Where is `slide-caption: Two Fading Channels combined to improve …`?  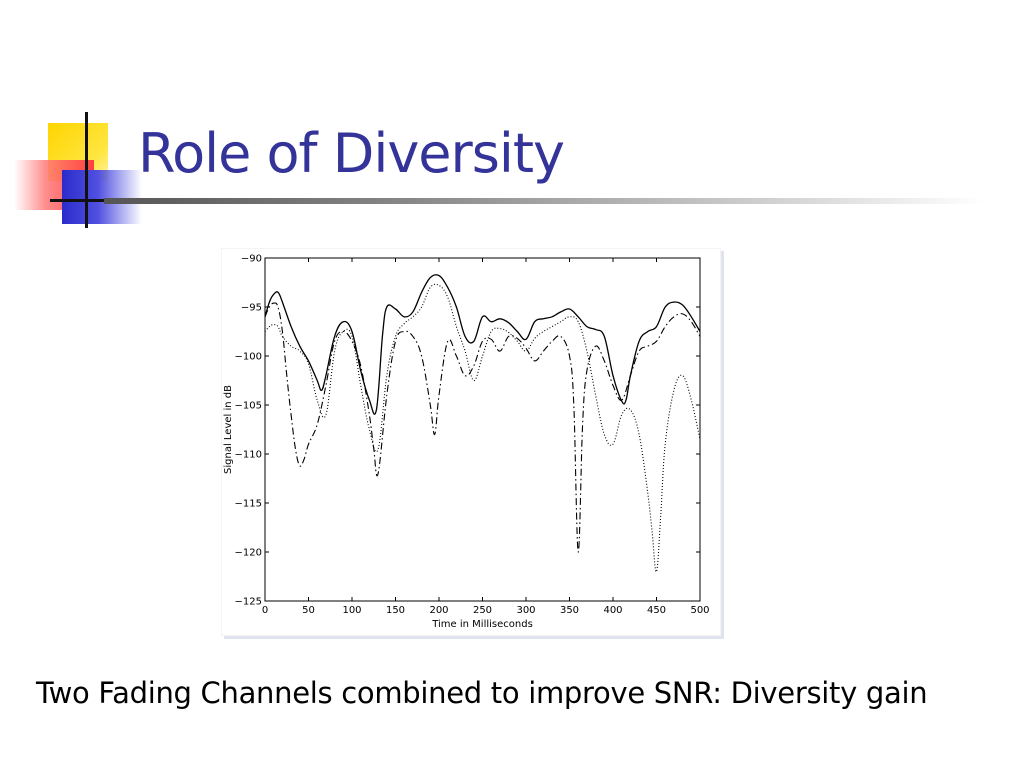
slide-caption: Two Fading Channels combined to improve … is located at coordinates (481, 693).